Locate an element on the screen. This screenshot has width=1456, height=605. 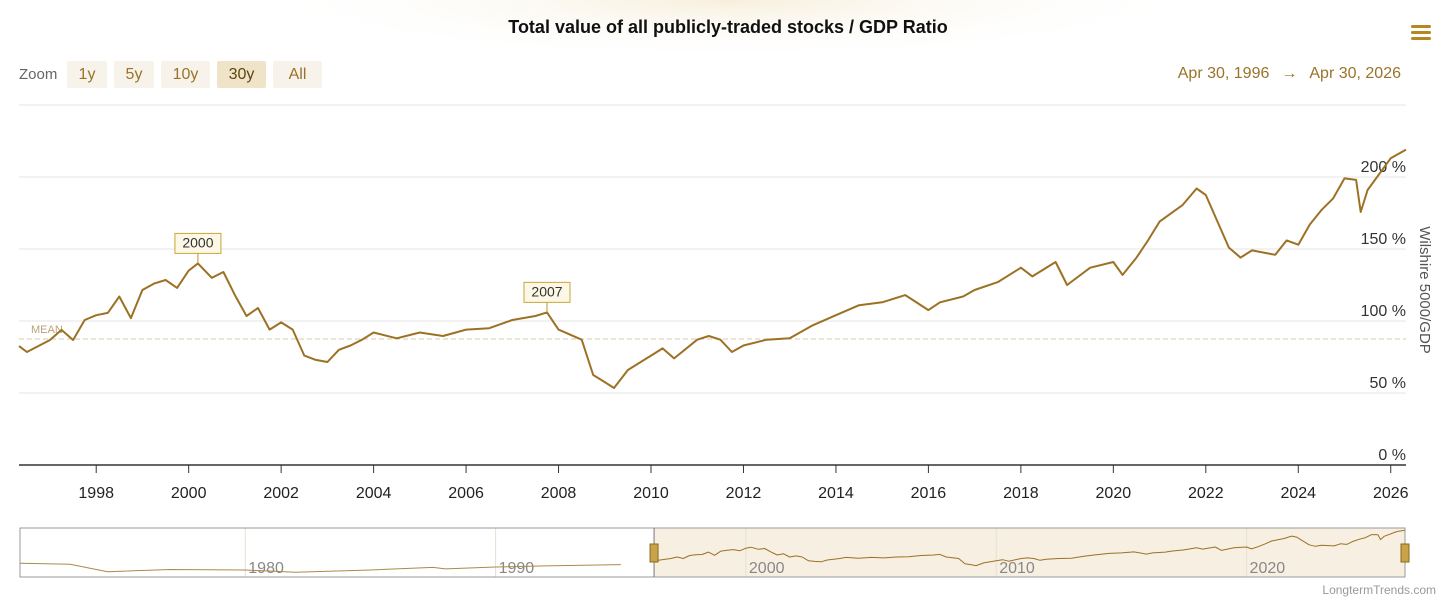
annotation-label: 2007 is located at coordinates (546, 292).